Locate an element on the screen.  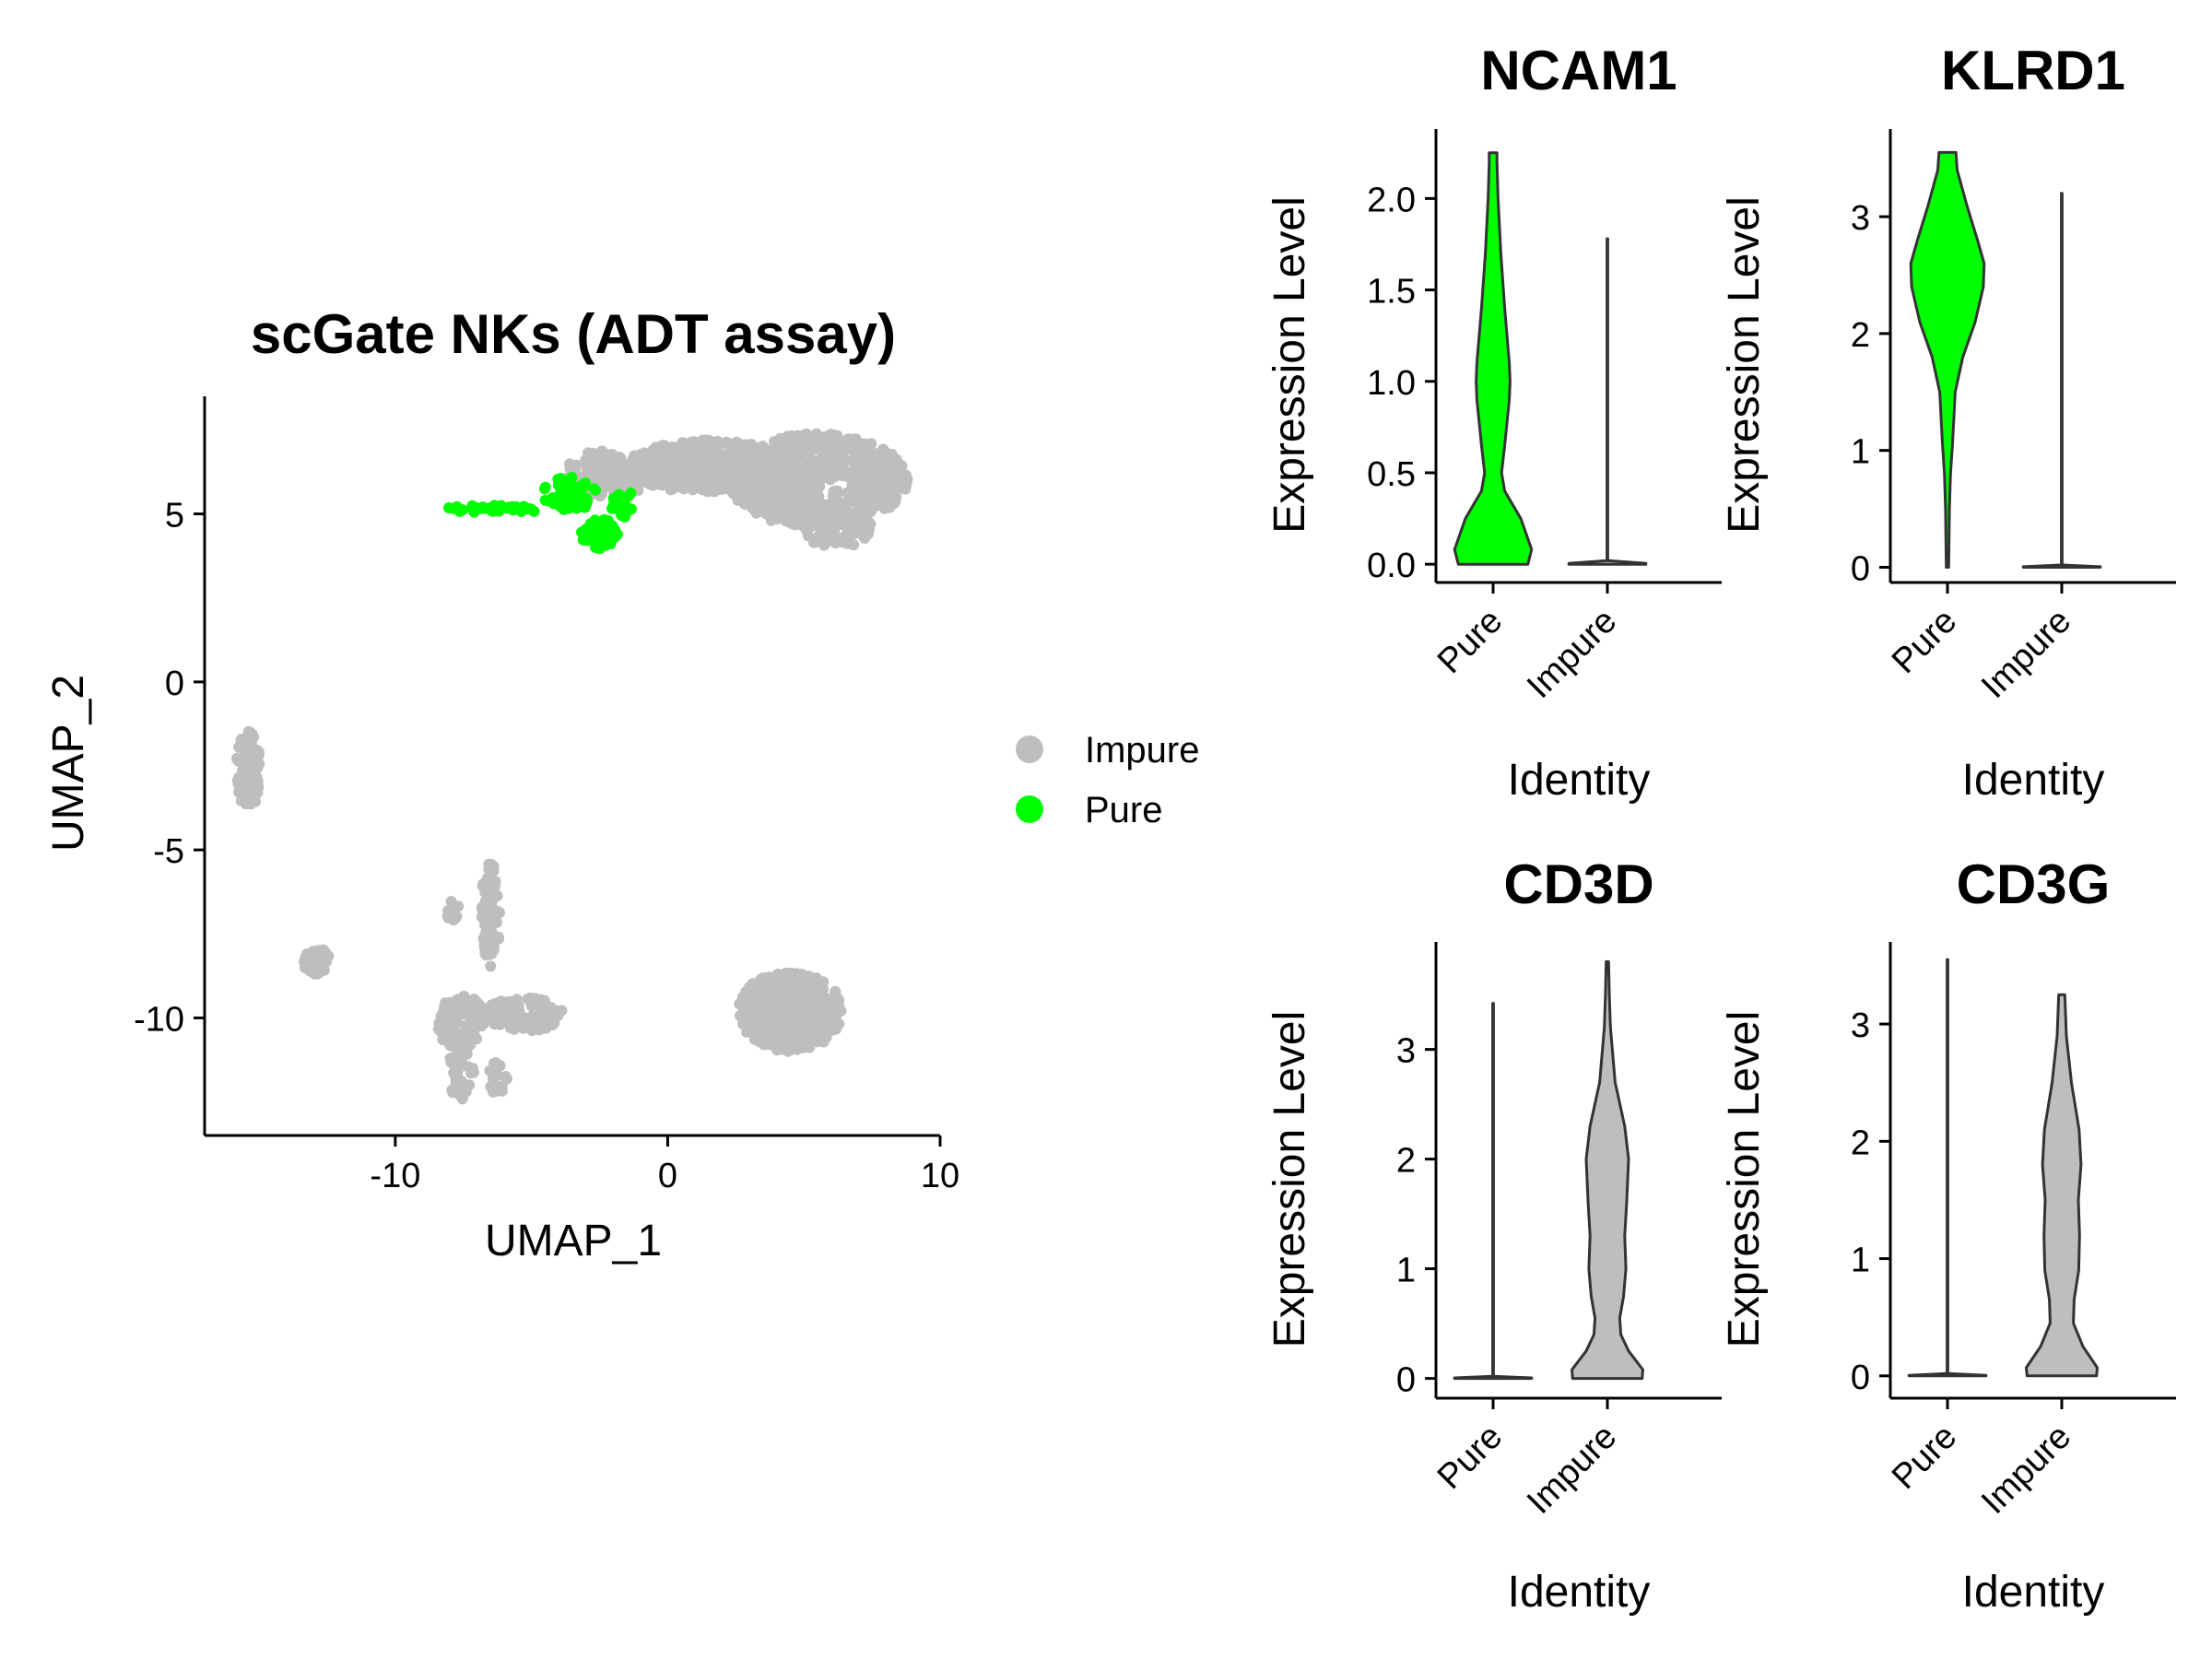
umap-x-tick-label: 0 is located at coordinates (667, 1176).